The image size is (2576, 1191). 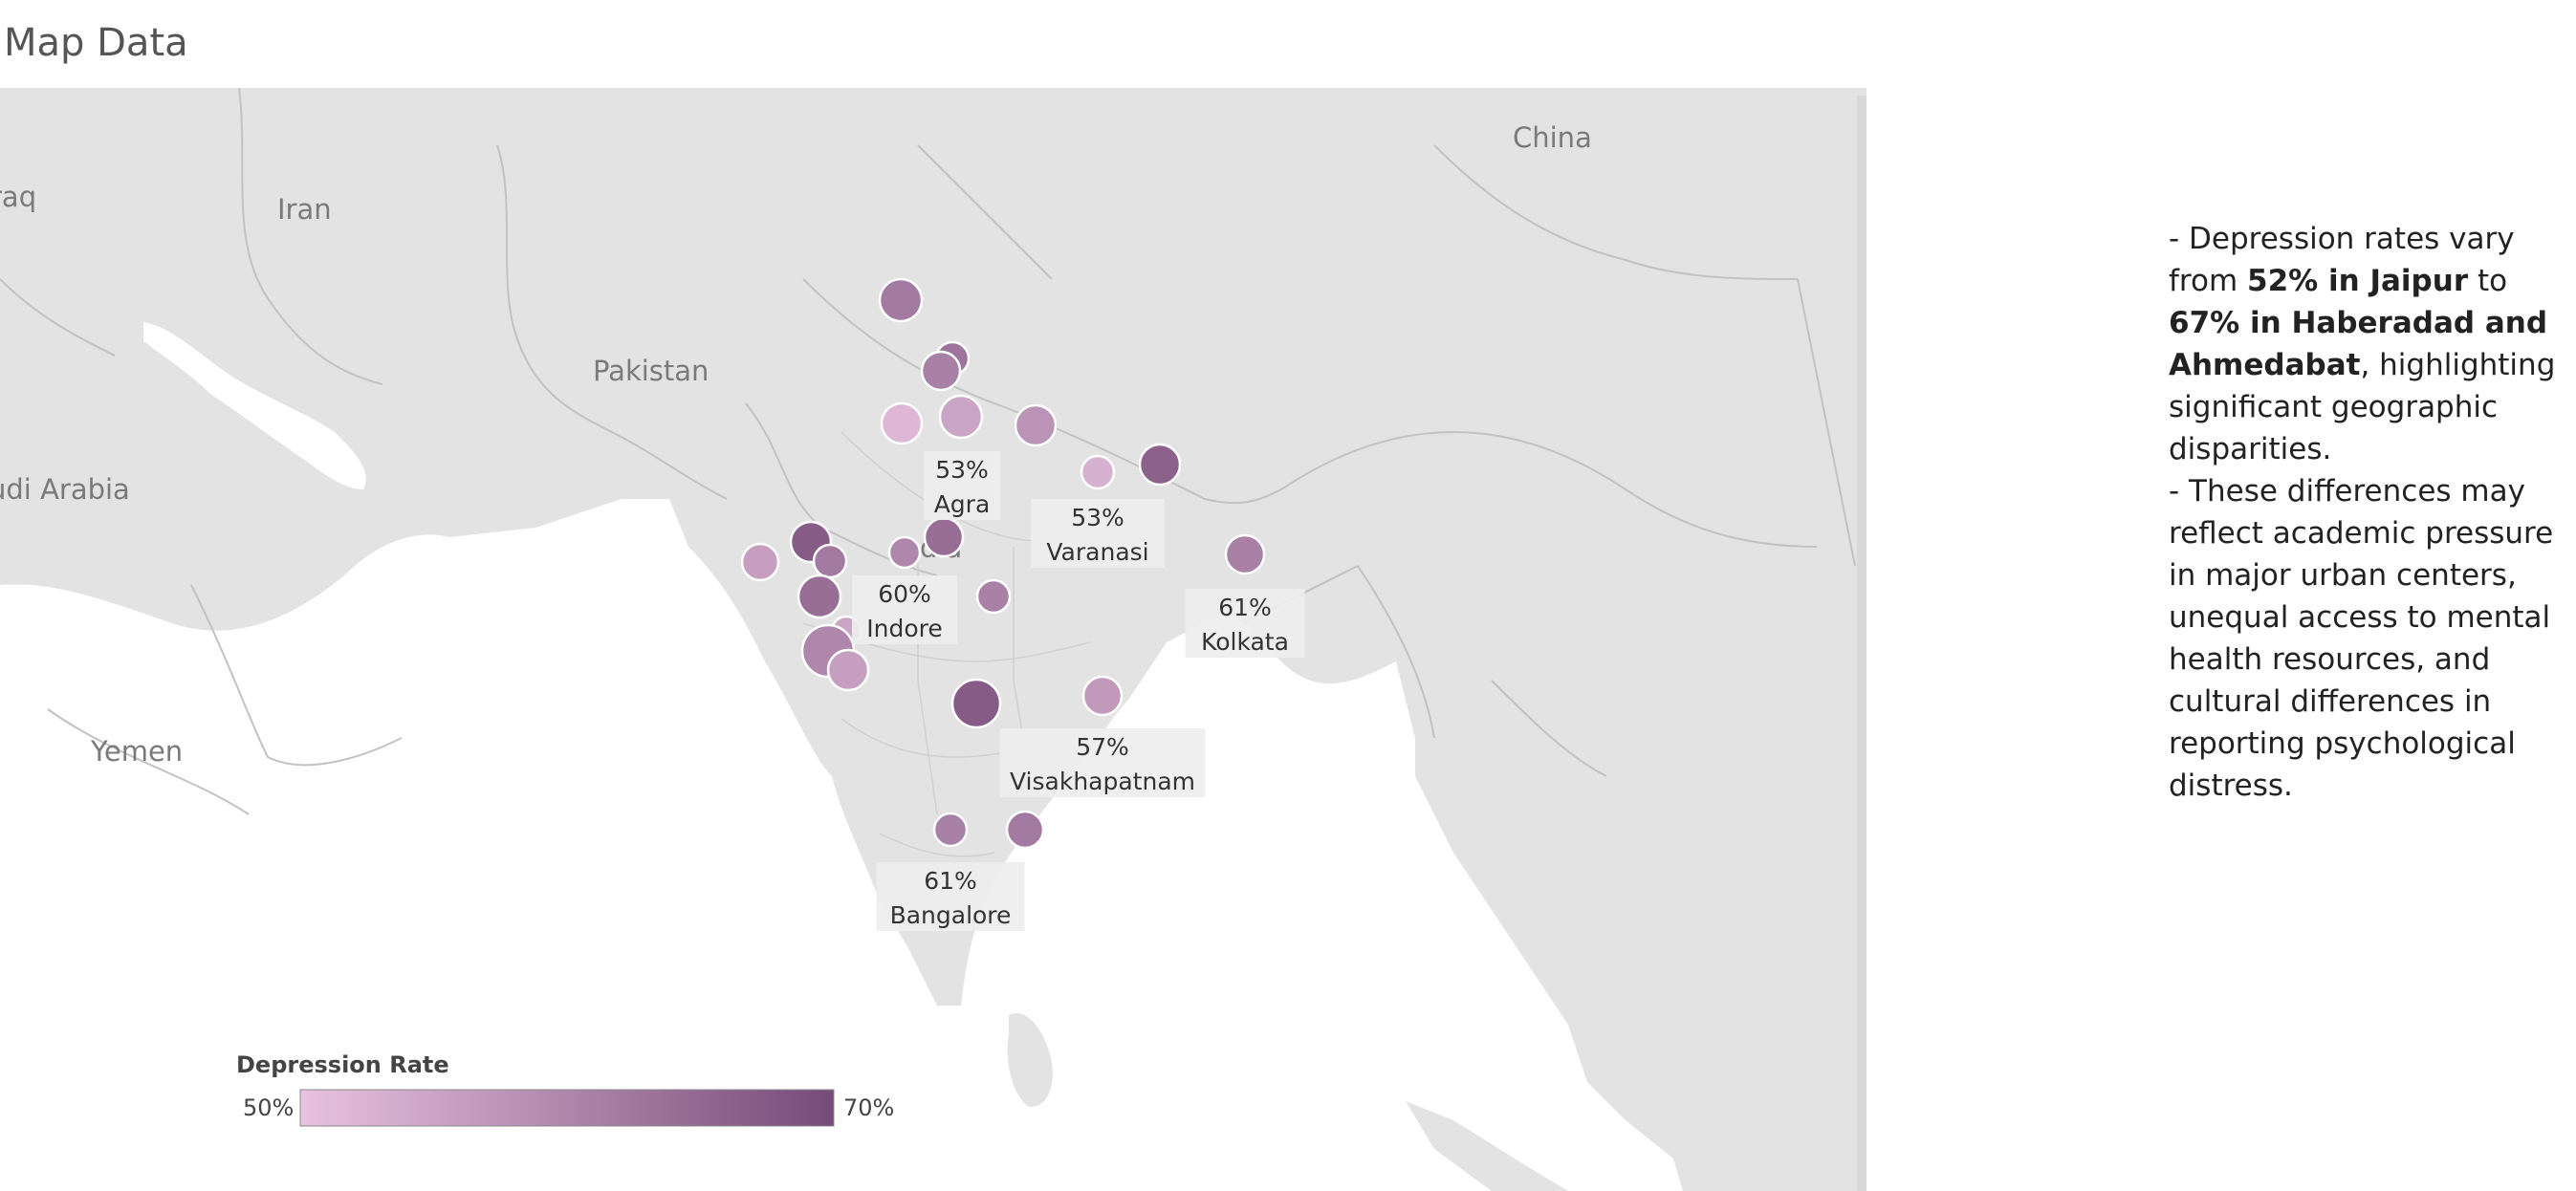 What do you see at coordinates (962, 504) in the screenshot?
I see `city-name-label: Agra` at bounding box center [962, 504].